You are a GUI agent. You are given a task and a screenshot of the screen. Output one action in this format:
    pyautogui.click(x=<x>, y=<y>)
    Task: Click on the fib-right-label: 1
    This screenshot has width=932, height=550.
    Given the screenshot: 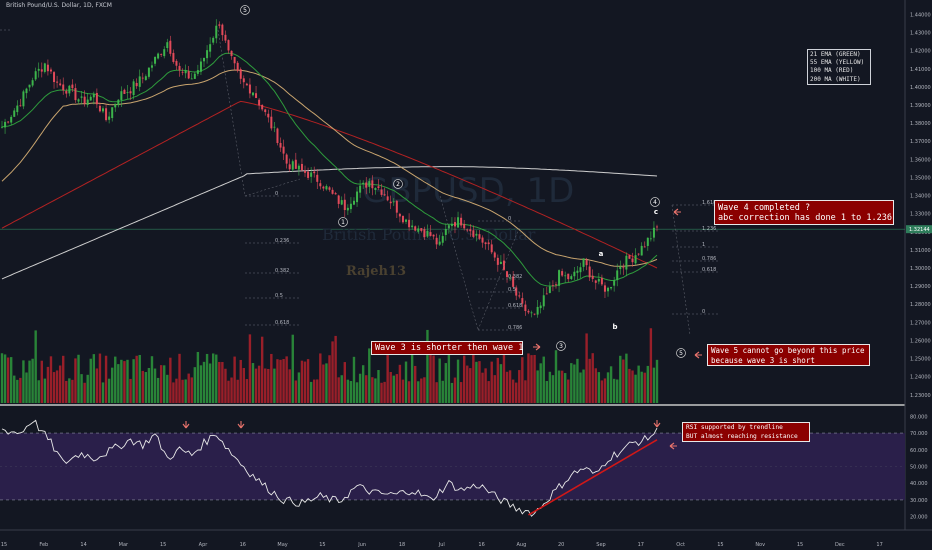 What is the action you would take?
    pyautogui.click(x=703, y=245)
    